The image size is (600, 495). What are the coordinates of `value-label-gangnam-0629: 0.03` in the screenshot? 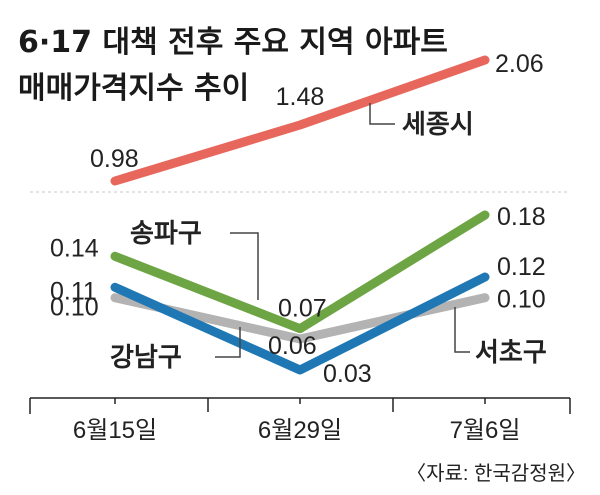 It's located at (347, 374).